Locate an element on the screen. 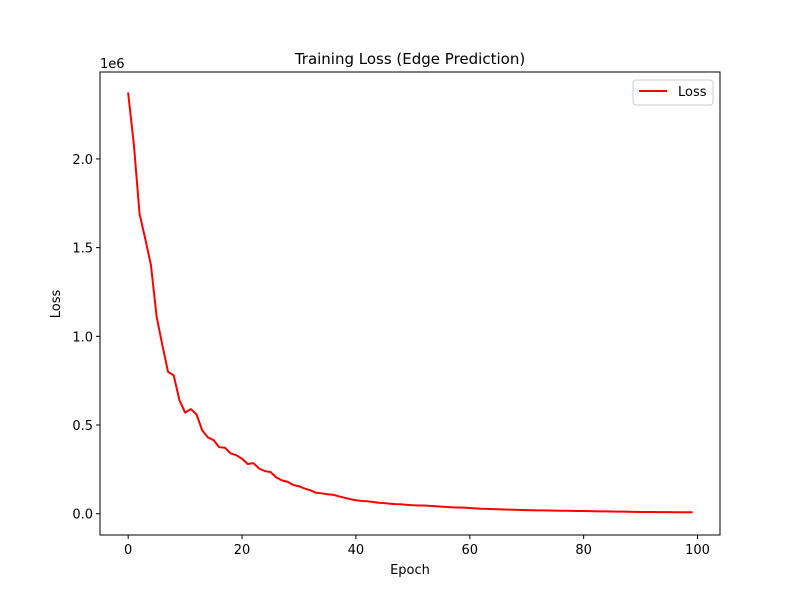 The height and width of the screenshot is (600, 800). x-axis-label: Epoch is located at coordinates (410, 570).